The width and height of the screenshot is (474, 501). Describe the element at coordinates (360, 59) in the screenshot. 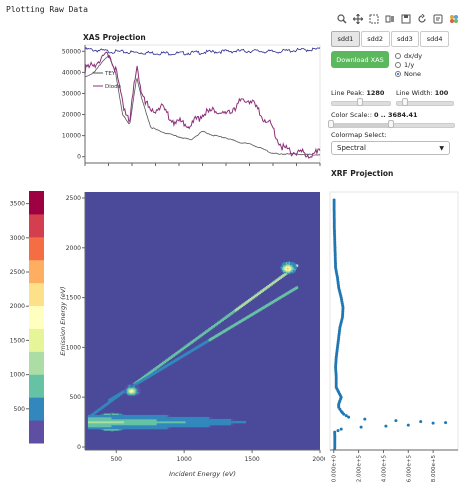

I see `download-xas-button: Download XAS` at that location.